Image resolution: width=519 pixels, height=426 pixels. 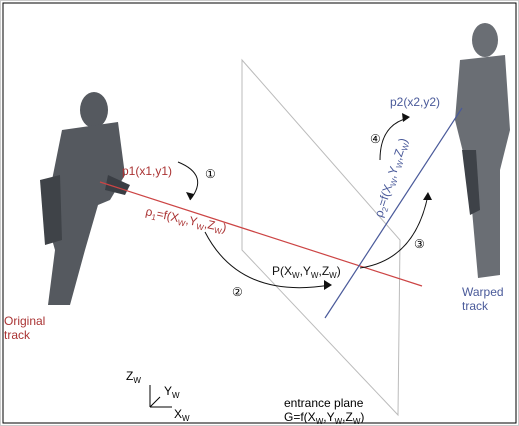 What do you see at coordinates (300, 417) in the screenshot?
I see `text-part: G=f(X` at bounding box center [300, 417].